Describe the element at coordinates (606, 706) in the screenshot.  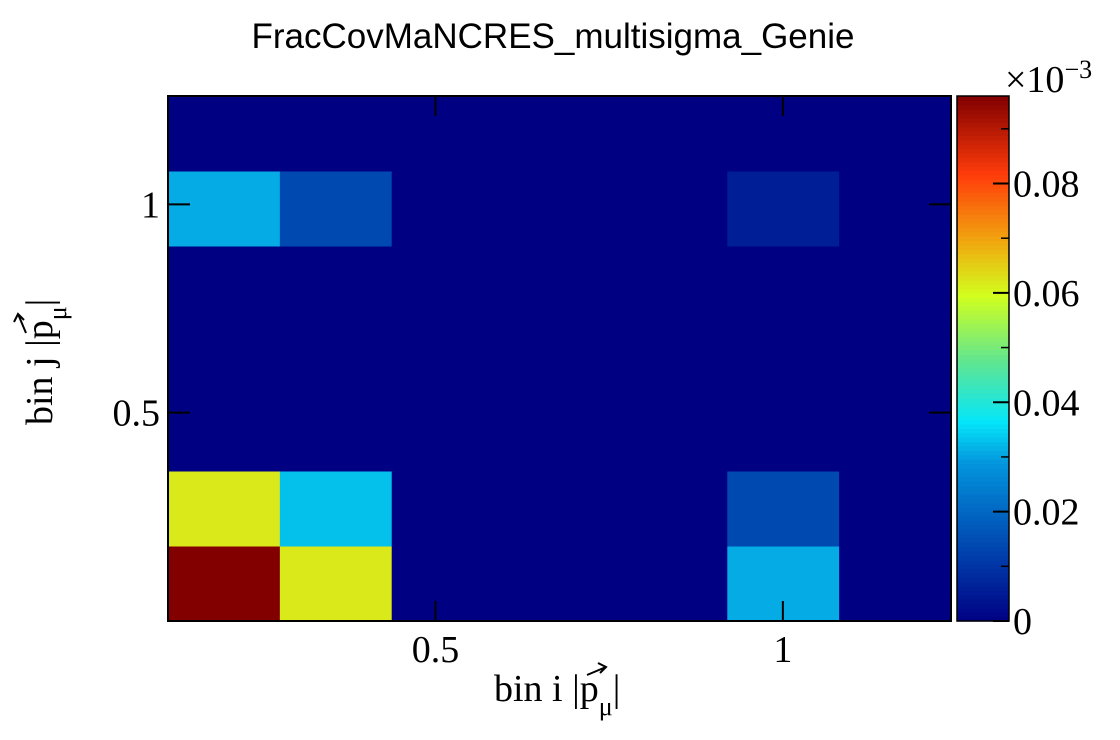
I see `x-axis-label-sub: μ` at that location.